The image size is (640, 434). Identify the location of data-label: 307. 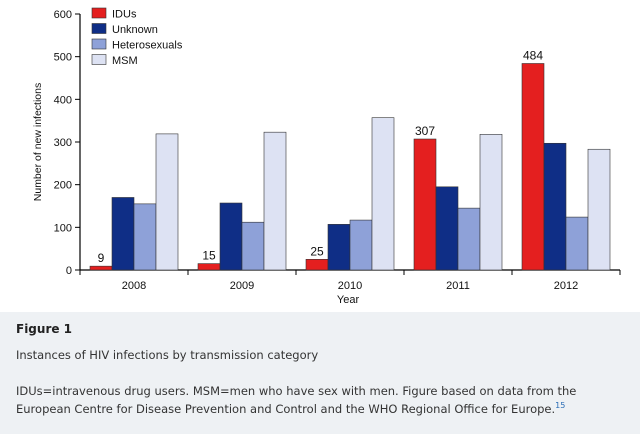
(425, 131).